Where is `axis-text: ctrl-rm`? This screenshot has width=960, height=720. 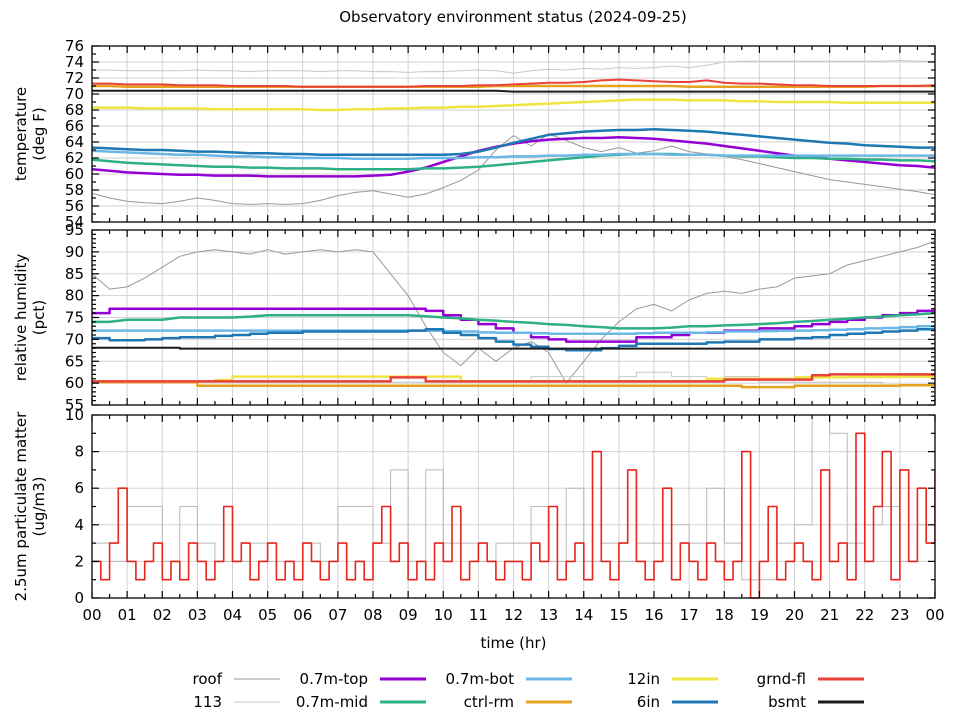
axis-text: ctrl-rm is located at coordinates (489, 702).